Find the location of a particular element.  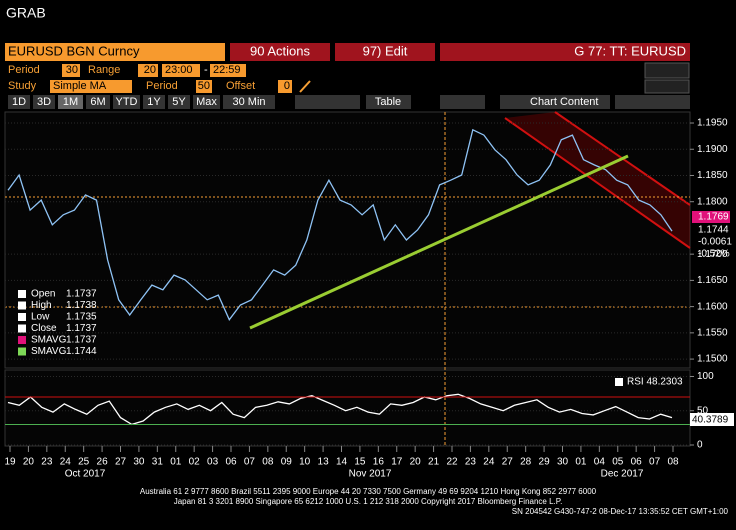

edit-button is located at coordinates (385, 52).